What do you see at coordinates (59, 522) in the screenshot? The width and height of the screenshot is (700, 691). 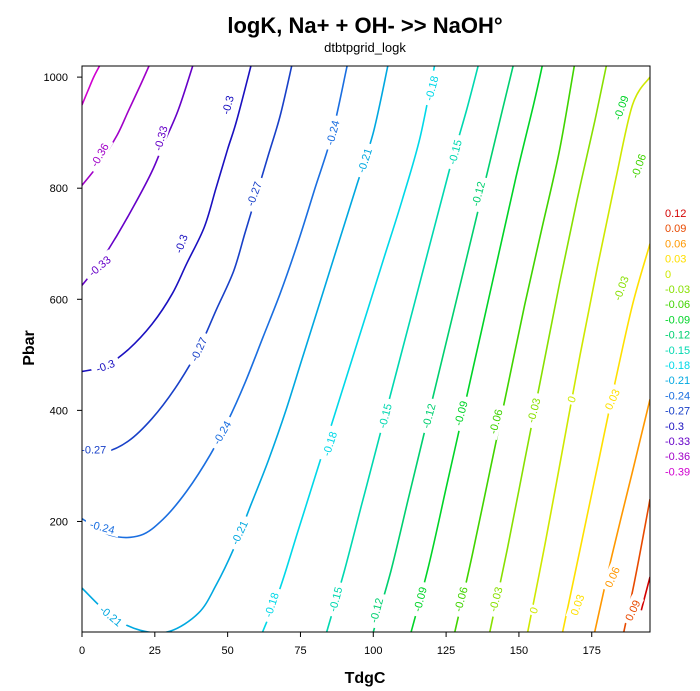 I see `y-tick-label: 200` at bounding box center [59, 522].